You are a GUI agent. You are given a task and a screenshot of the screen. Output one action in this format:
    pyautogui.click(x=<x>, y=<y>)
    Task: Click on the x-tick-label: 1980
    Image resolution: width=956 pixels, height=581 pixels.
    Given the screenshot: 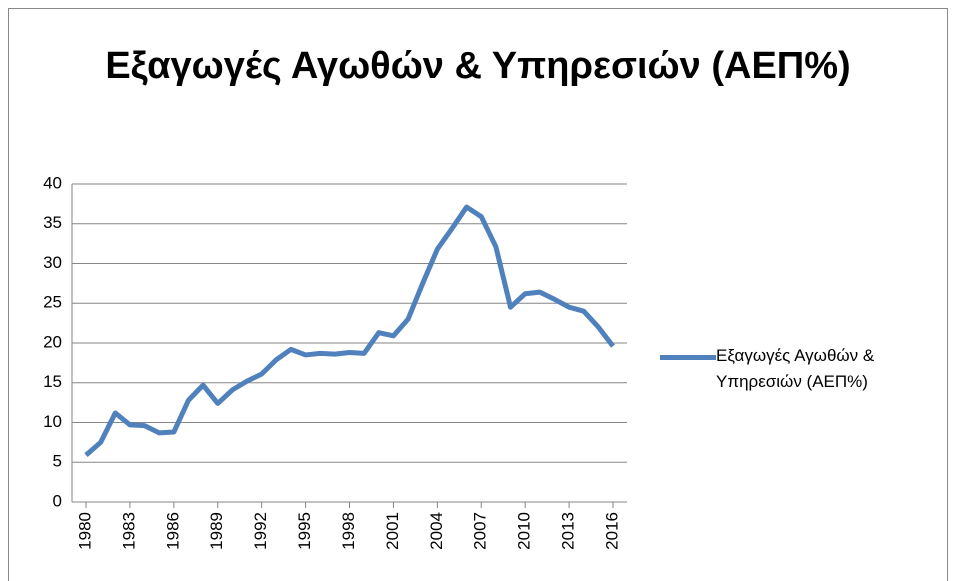 What is the action you would take?
    pyautogui.click(x=84, y=531)
    